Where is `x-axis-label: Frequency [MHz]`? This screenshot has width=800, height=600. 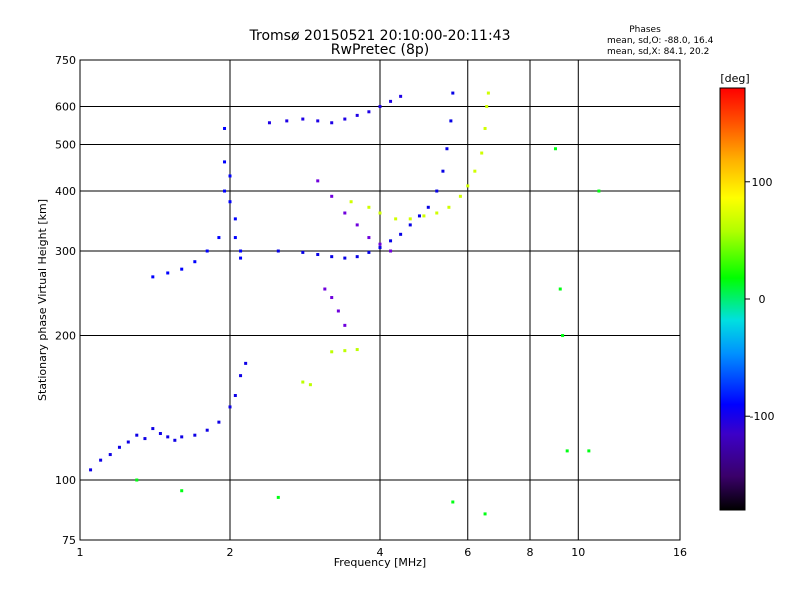 x-axis-label: Frequency [MHz] is located at coordinates (380, 562).